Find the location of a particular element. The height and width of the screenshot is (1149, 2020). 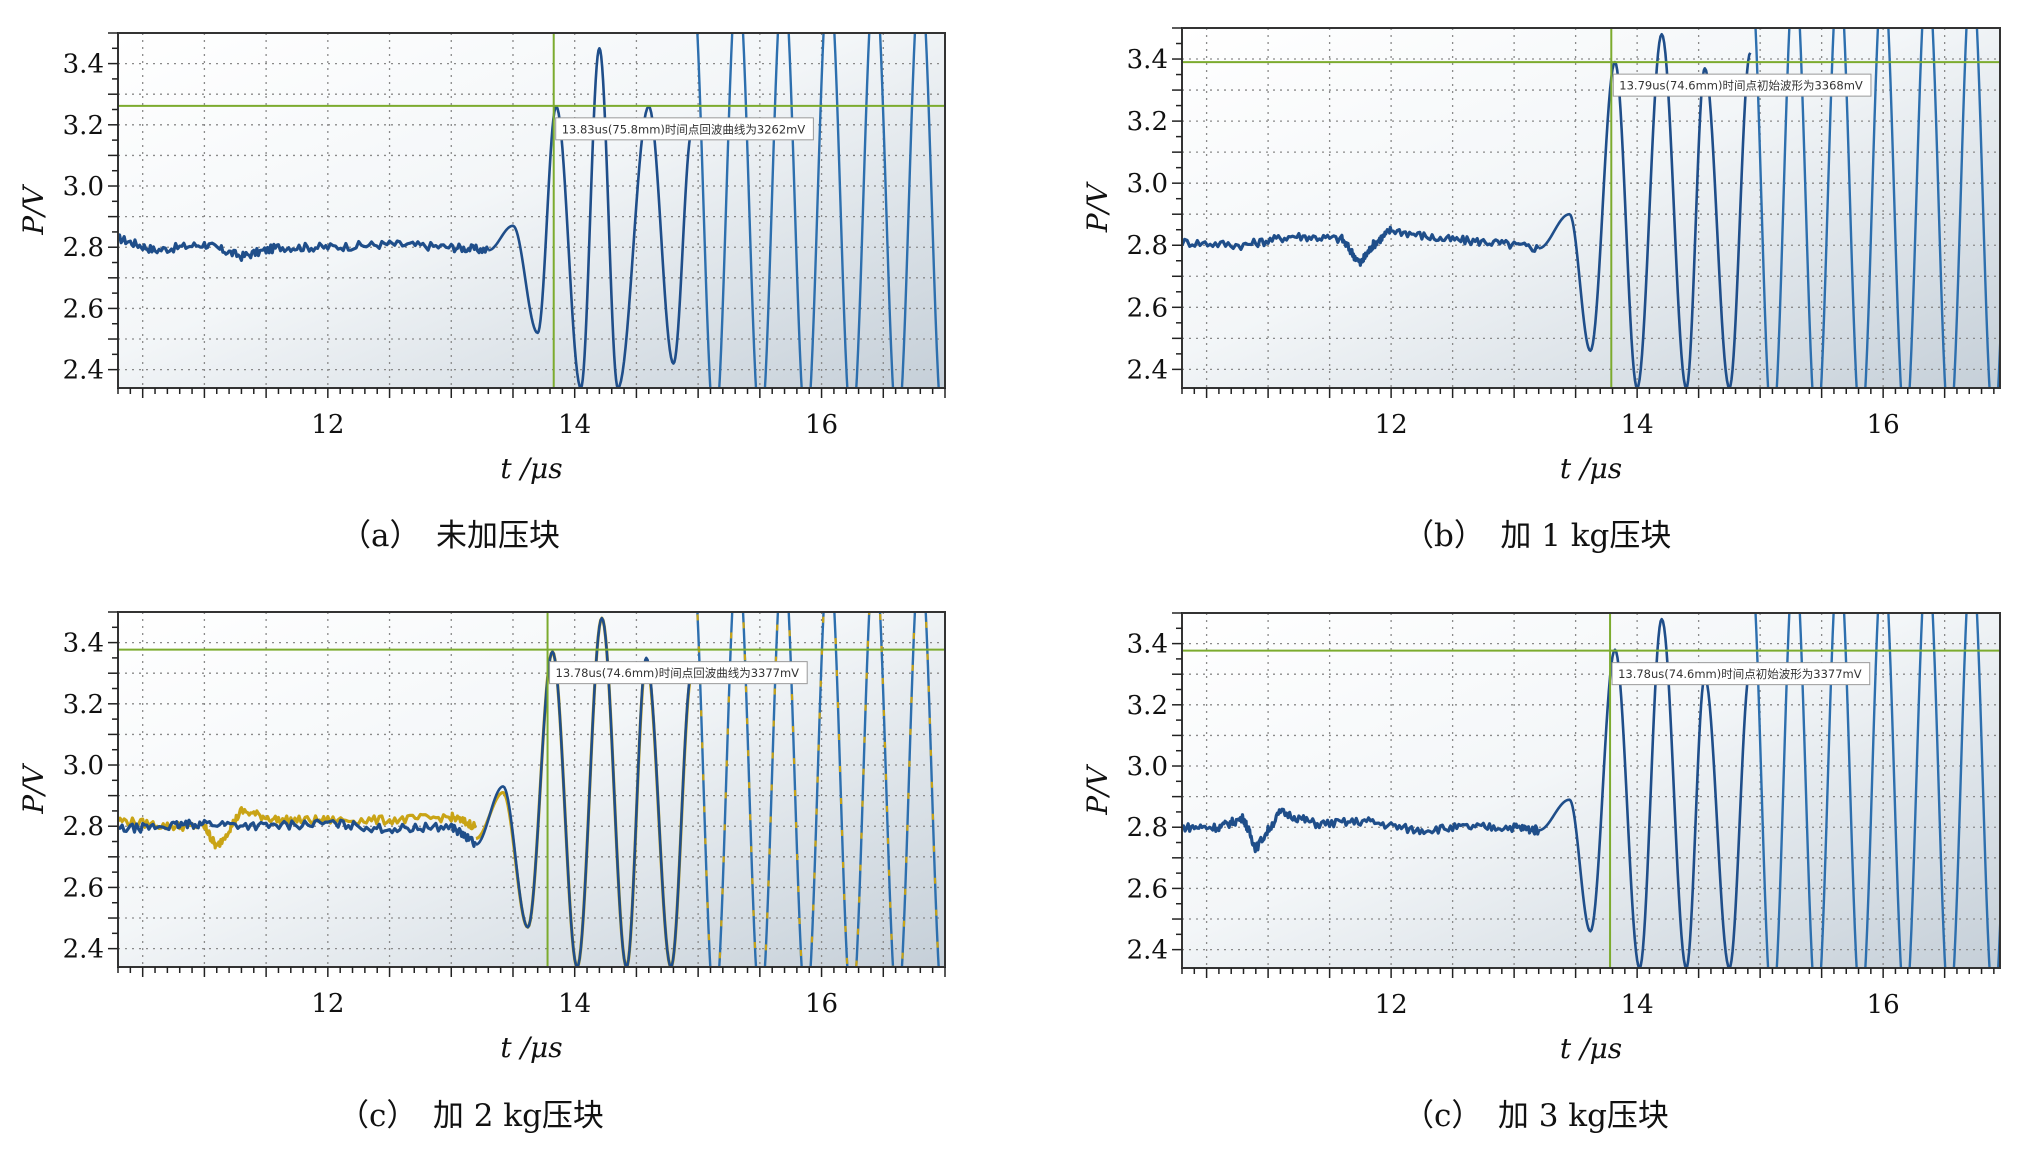

annotation-text: 13.78us(74.6mm)时间点初始波形为3377mV is located at coordinates (1740, 674).